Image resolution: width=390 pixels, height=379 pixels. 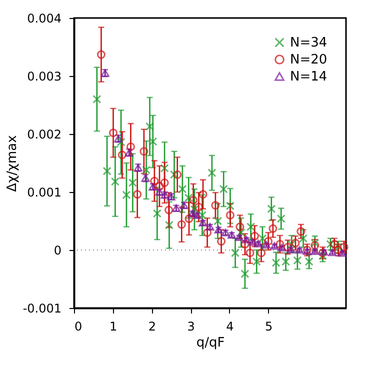 What do you see at coordinates (42, 309) in the screenshot?
I see `y-tick-label: -0.001` at bounding box center [42, 309].